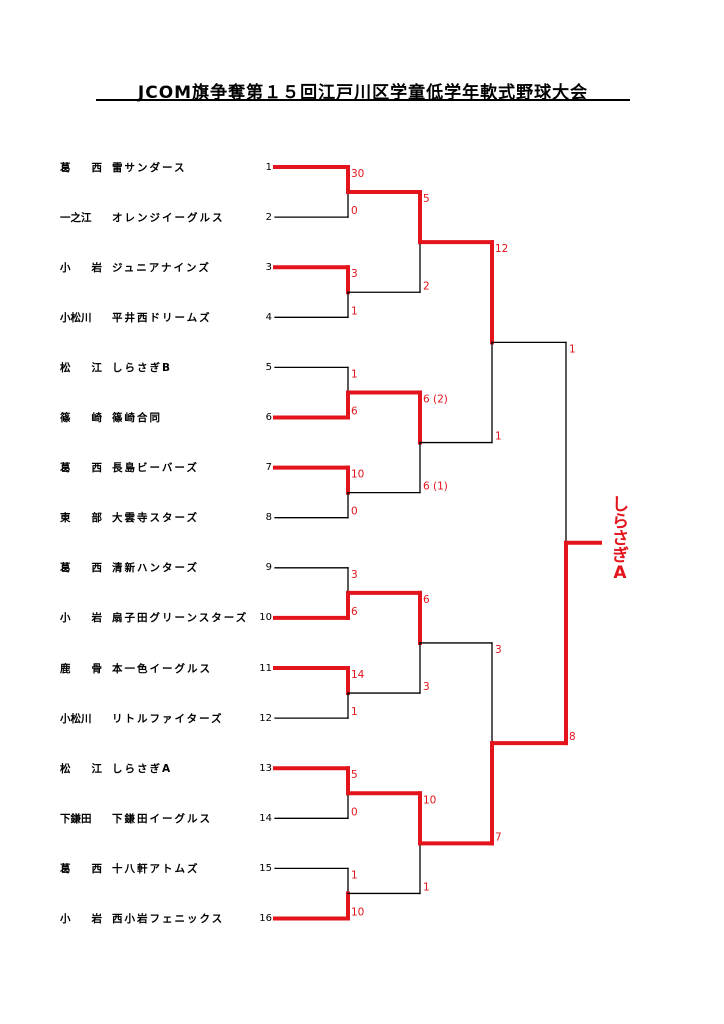  Describe the element at coordinates (265, 818) in the screenshot. I see `team-seed: 14` at that location.